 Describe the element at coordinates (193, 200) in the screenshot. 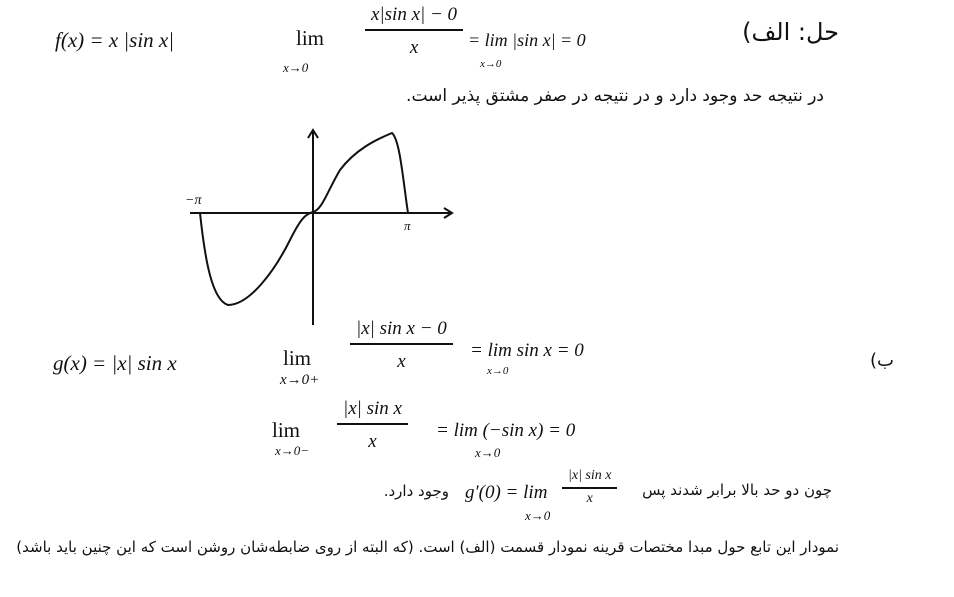

I see `neg-pi-label: −π` at that location.